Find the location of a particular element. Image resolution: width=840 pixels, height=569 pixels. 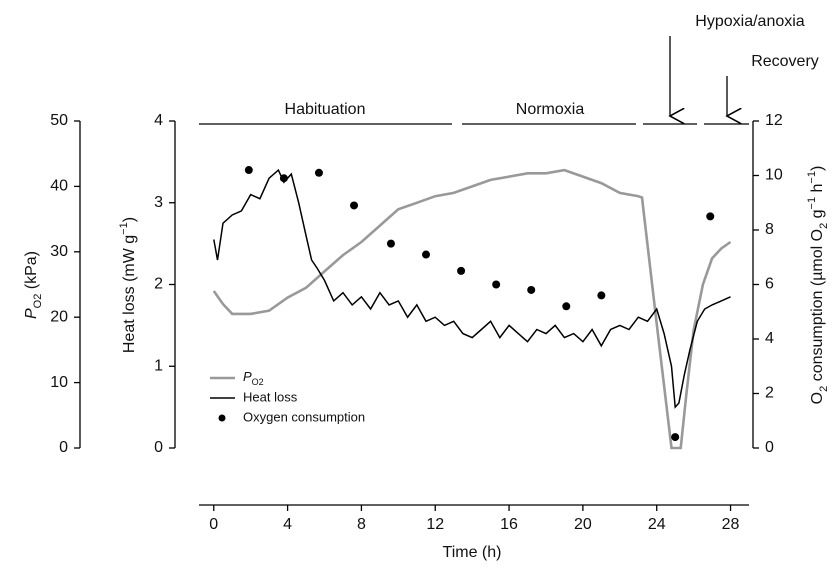

y3-axis-label: PO2 (kPa) is located at coordinates (33, 285).